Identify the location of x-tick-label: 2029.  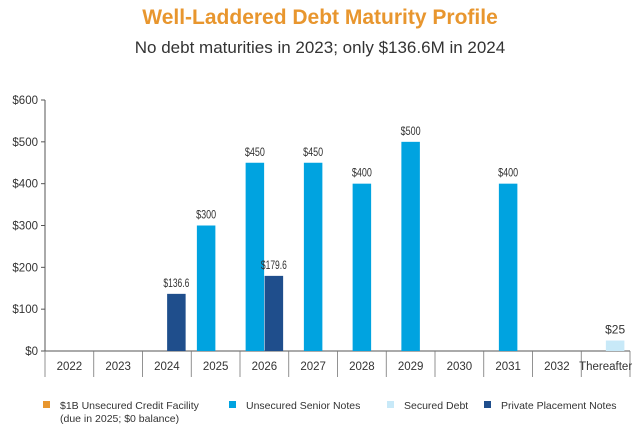
(411, 367).